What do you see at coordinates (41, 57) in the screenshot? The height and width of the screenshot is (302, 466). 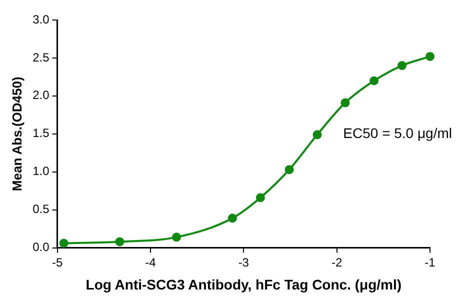 I see `y-tick-label: 2.5` at bounding box center [41, 57].